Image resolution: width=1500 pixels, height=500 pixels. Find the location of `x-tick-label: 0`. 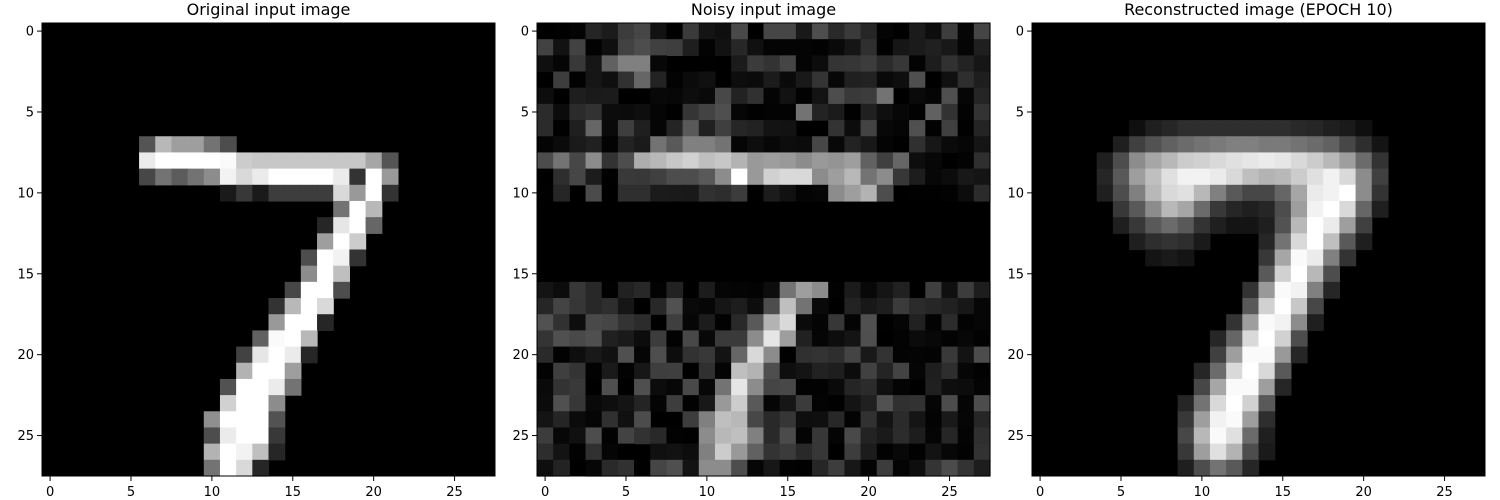

x-tick-label: 0 is located at coordinates (1040, 492).